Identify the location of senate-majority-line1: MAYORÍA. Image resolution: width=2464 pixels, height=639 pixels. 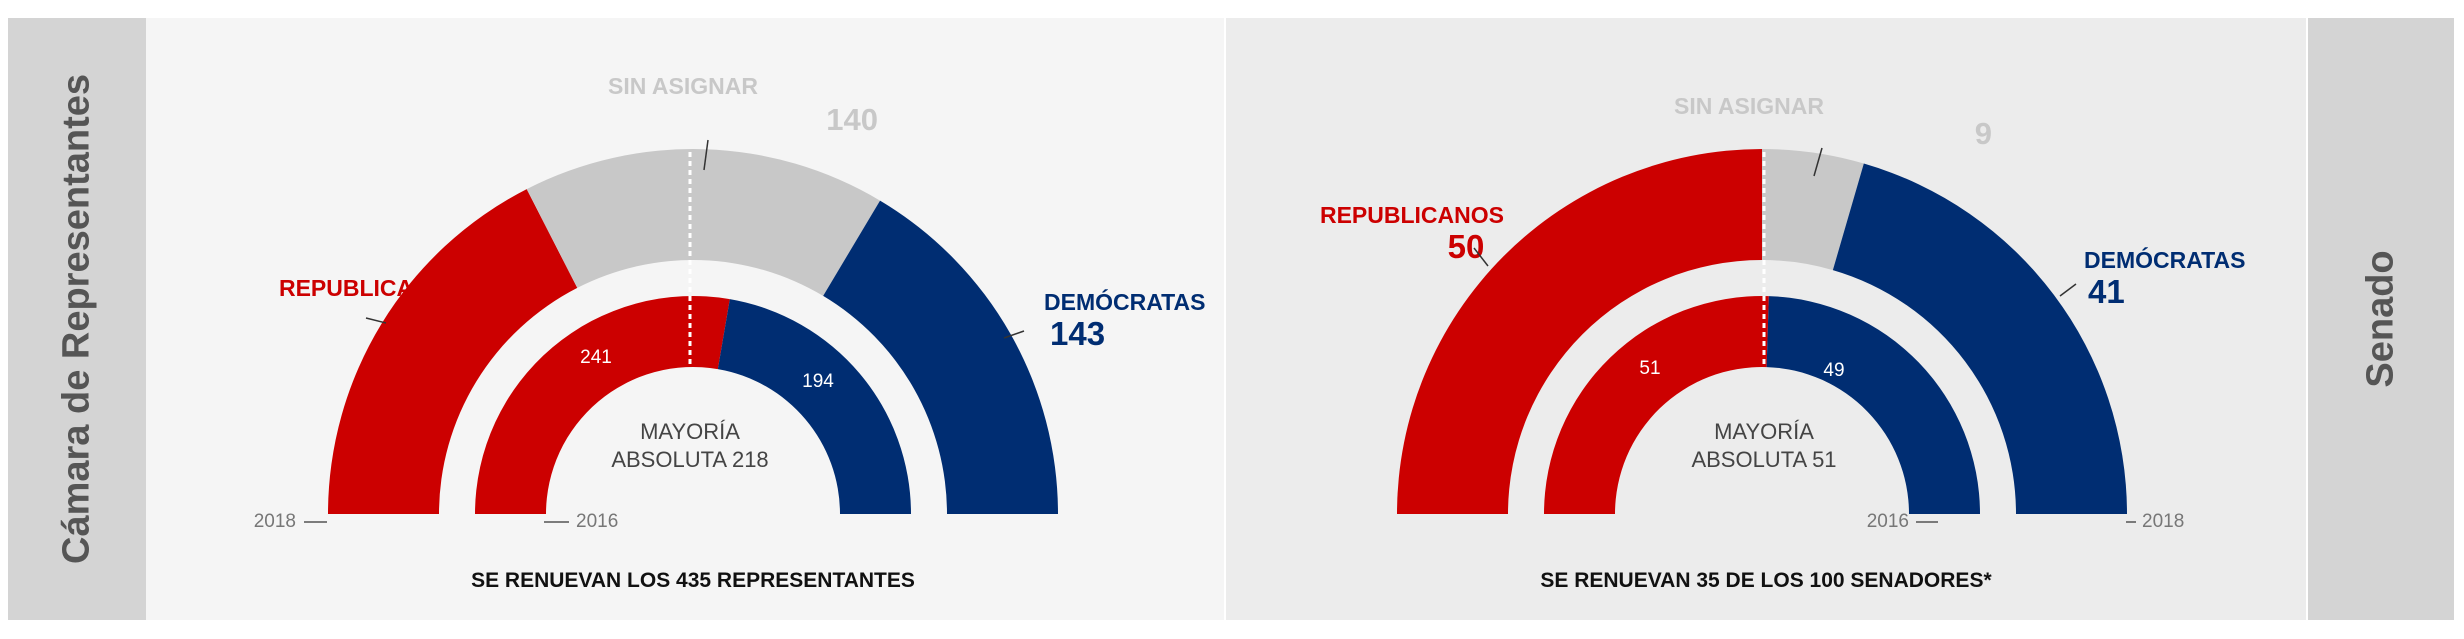
(1764, 431).